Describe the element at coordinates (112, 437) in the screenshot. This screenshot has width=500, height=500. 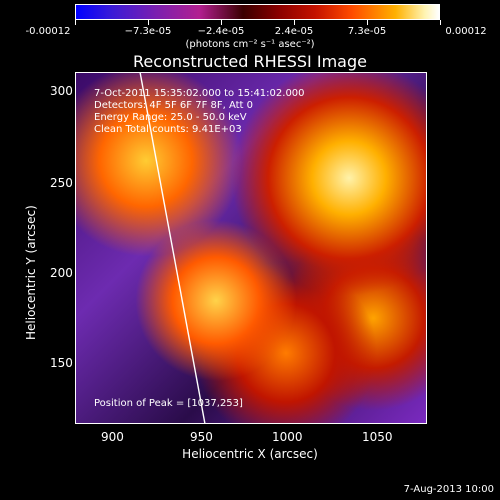
I see `x-tick-label: 900` at that location.